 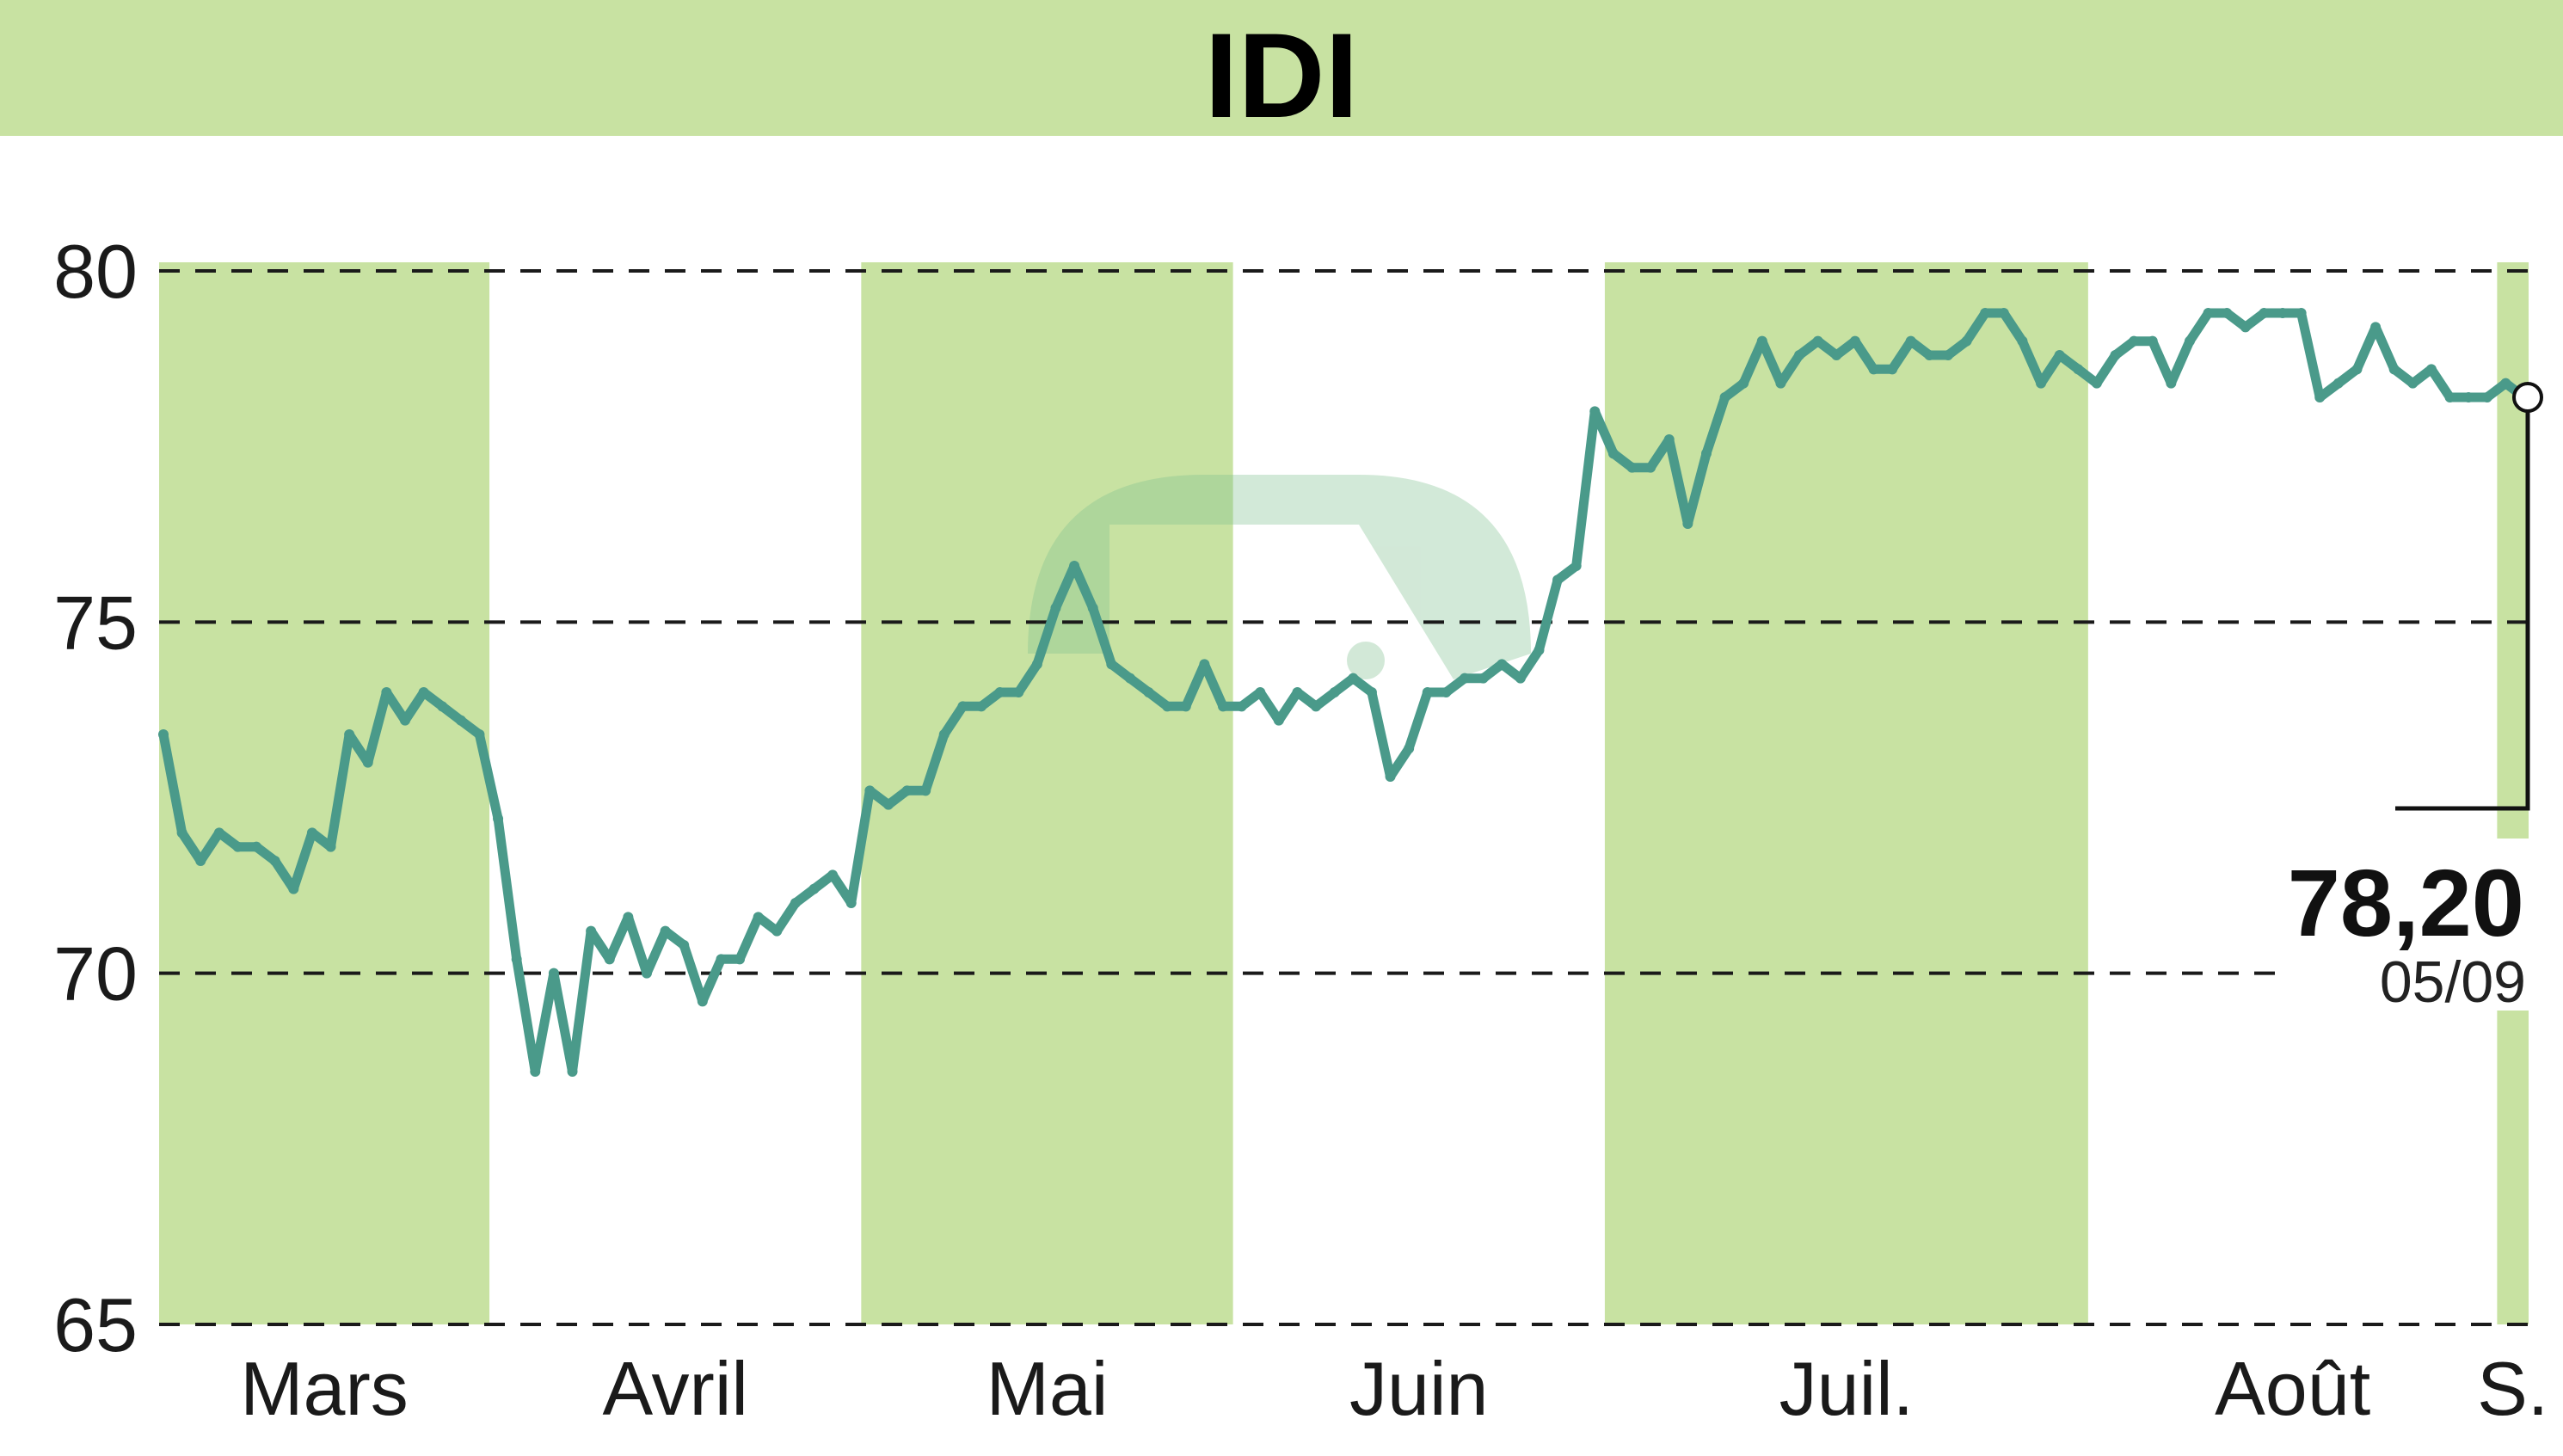 I want to click on x-tick-label: Mars, so click(x=324, y=1388).